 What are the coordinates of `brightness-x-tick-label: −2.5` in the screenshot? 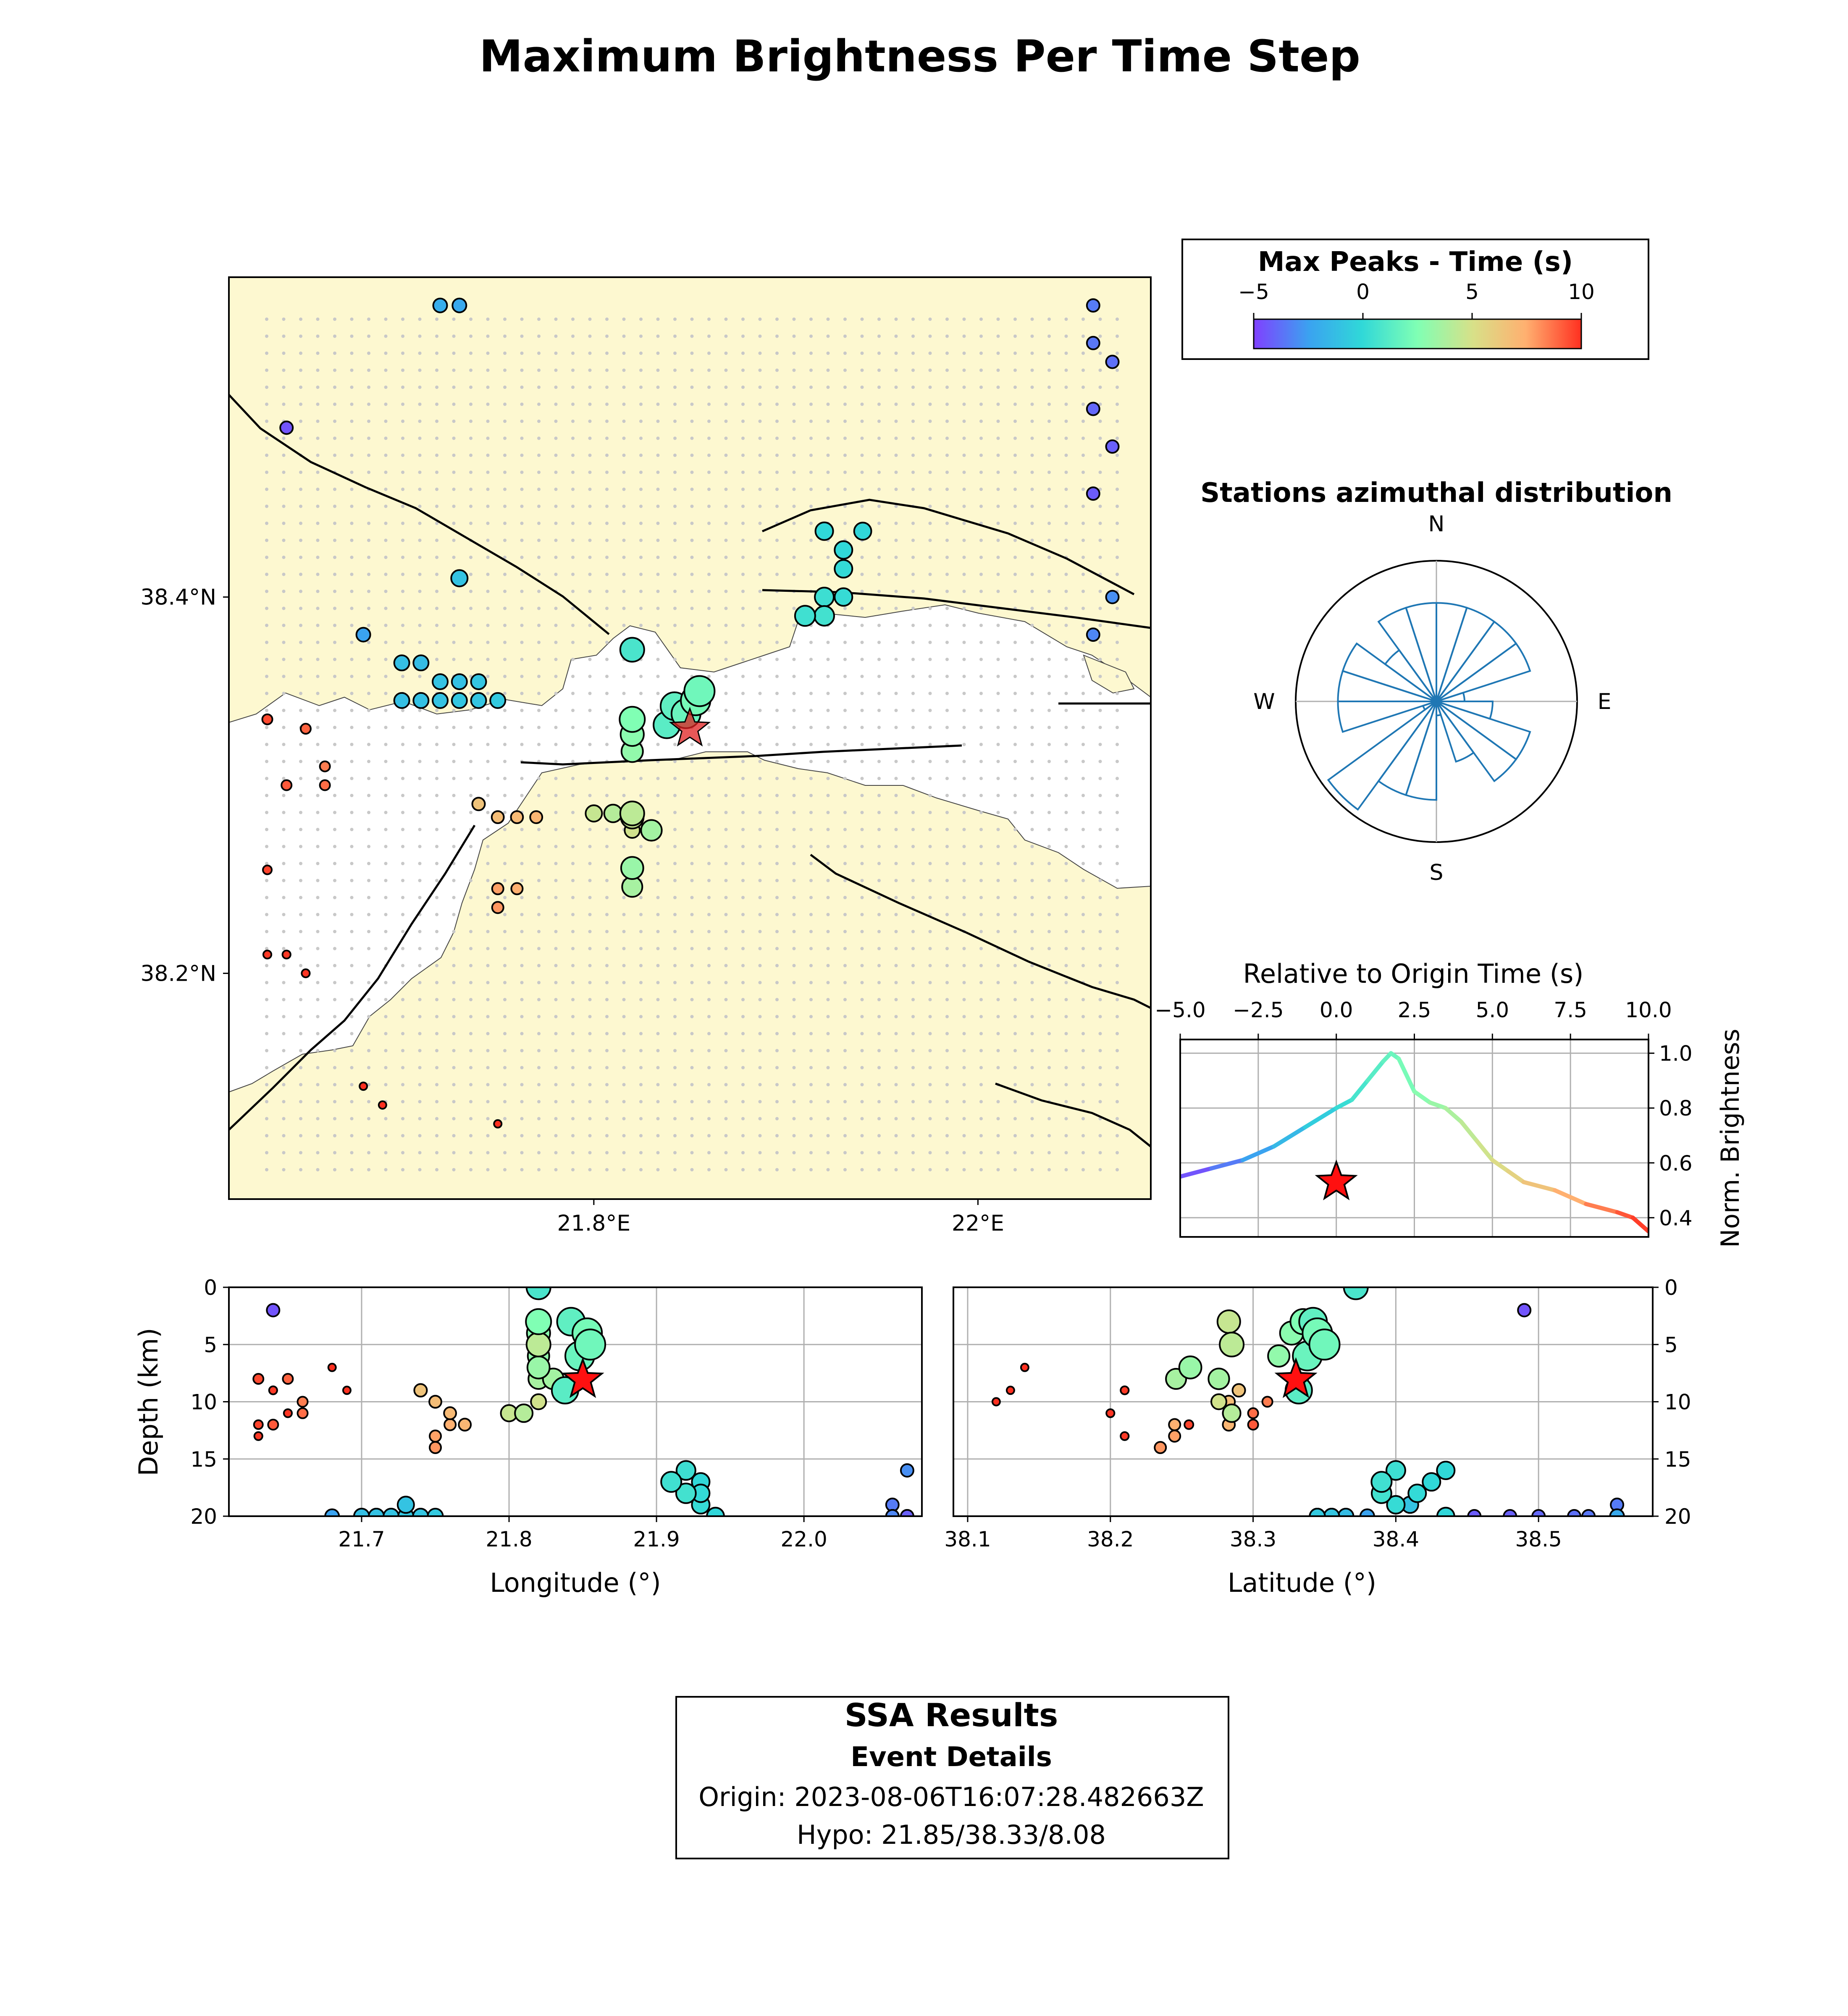 It's located at (1258, 1010).